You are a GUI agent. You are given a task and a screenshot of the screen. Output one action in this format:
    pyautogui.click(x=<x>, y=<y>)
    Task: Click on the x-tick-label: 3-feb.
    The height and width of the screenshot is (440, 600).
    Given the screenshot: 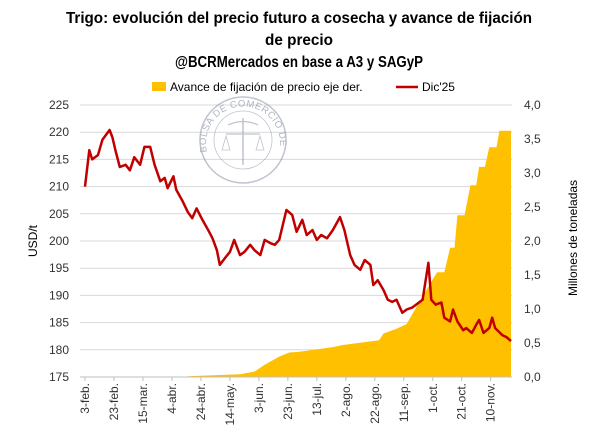 What is the action you would take?
    pyautogui.click(x=85, y=398)
    